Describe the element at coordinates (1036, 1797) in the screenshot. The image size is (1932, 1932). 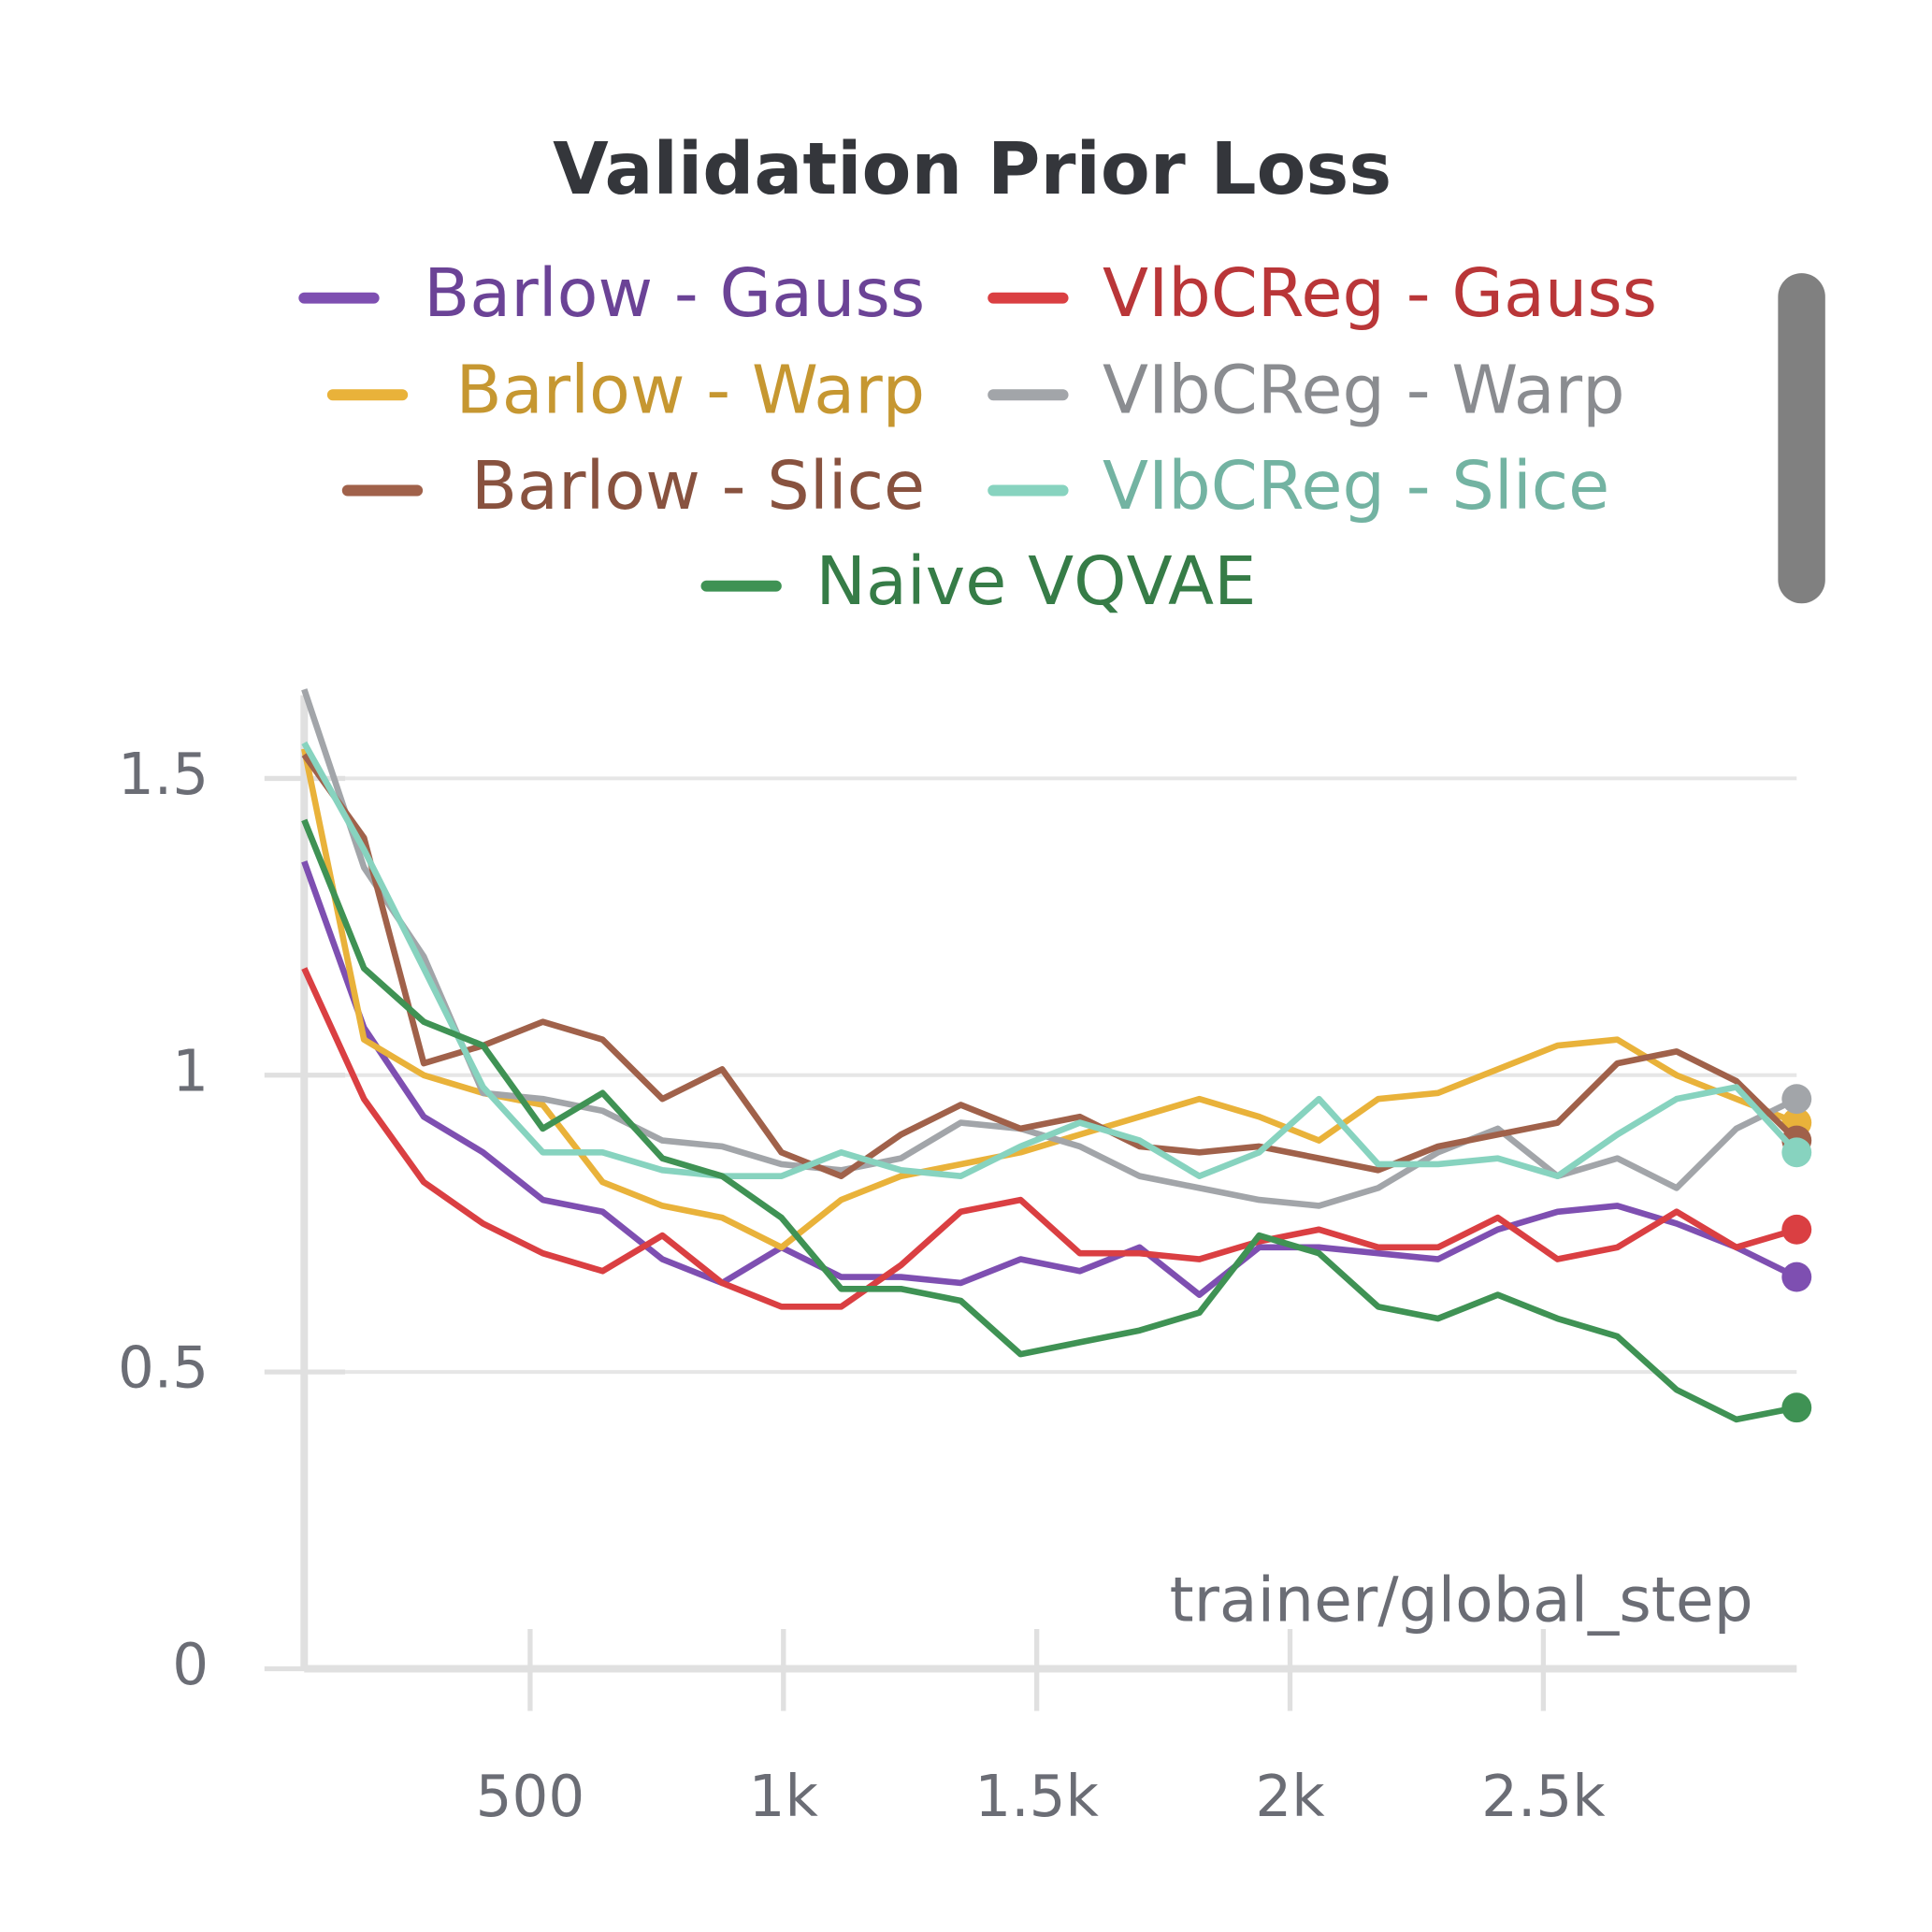
I see `x-tick-label: 1.5k` at that location.